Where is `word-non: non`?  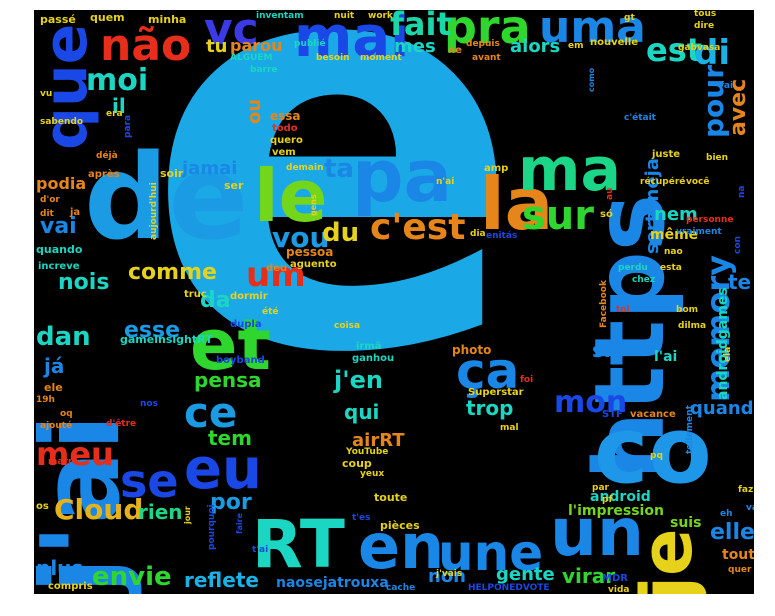 word-non: non is located at coordinates (447, 576).